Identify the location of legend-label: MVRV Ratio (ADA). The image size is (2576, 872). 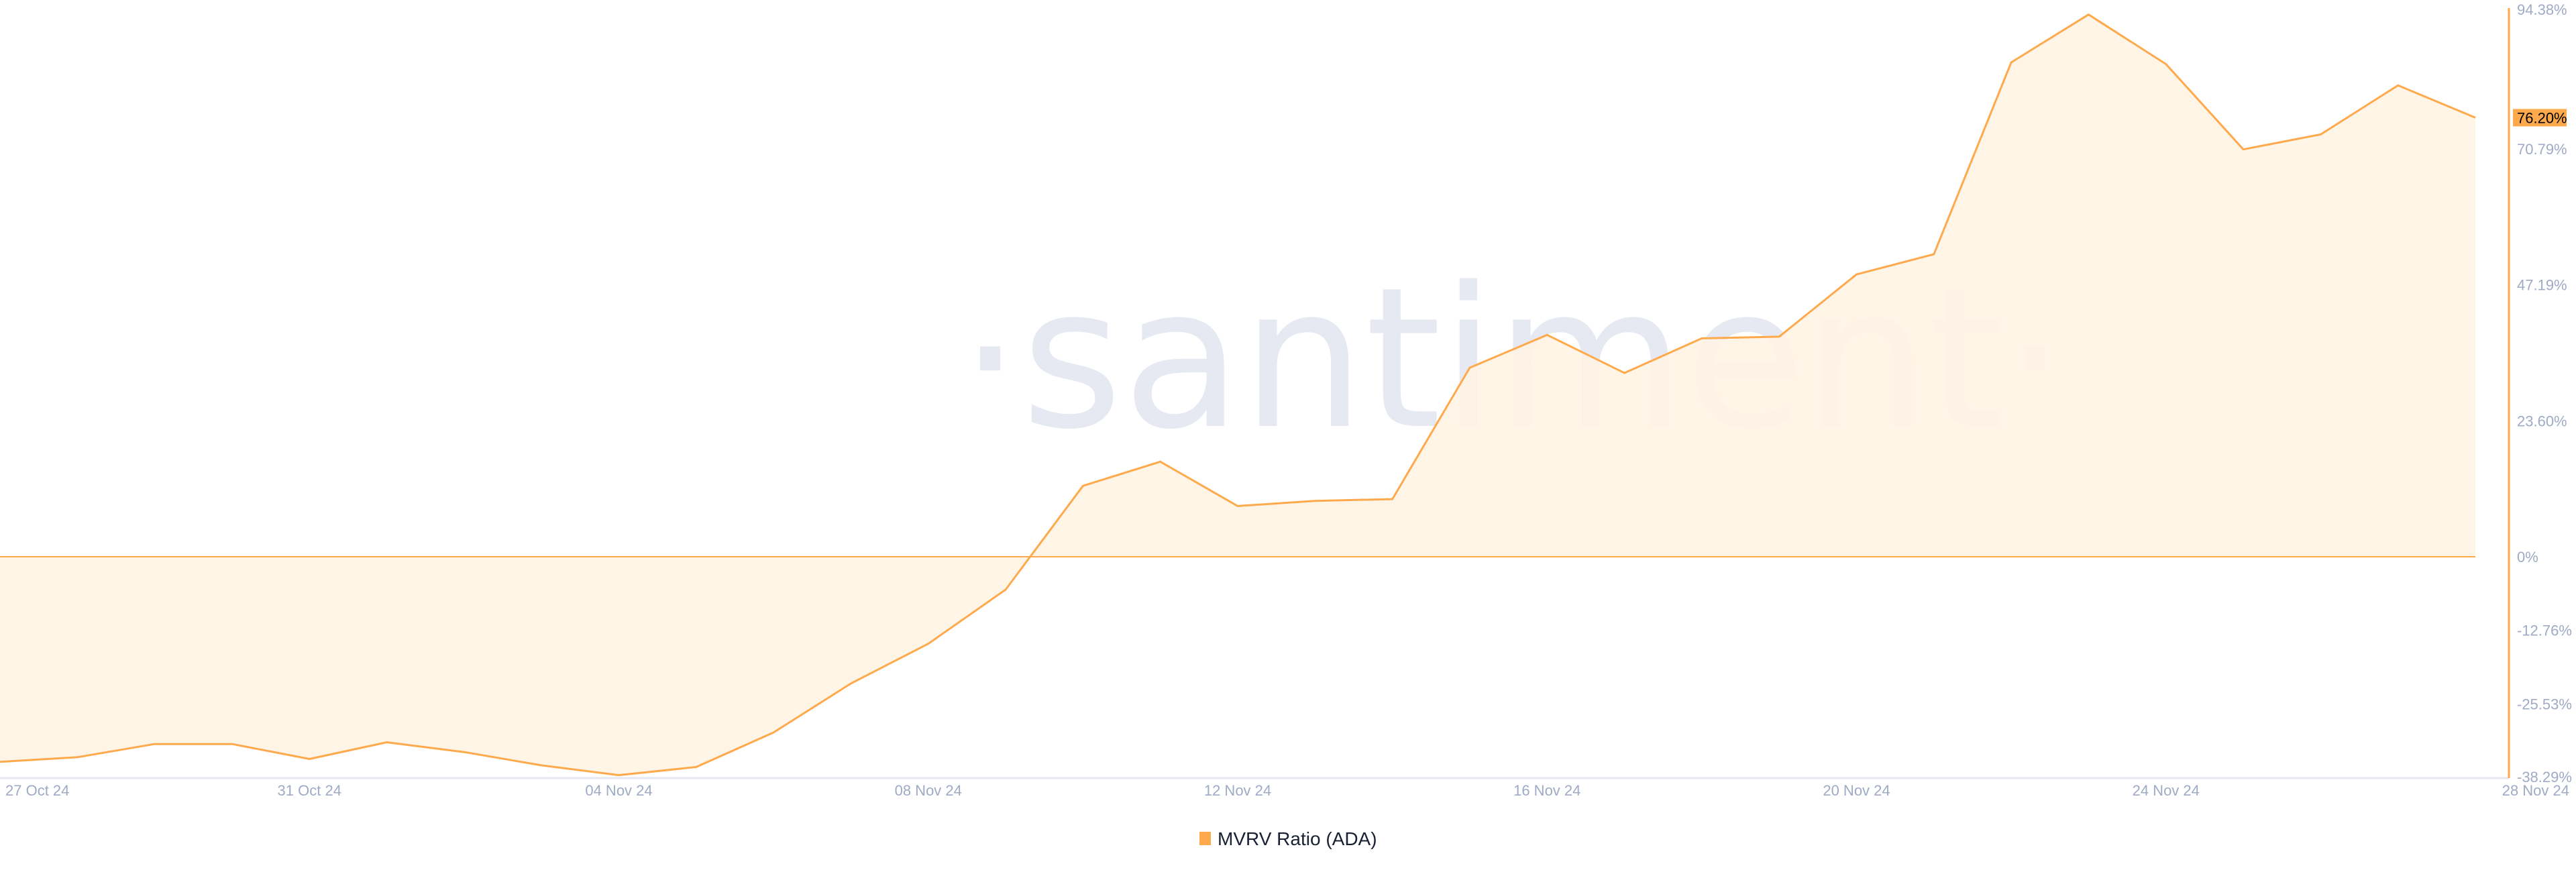
(1297, 839).